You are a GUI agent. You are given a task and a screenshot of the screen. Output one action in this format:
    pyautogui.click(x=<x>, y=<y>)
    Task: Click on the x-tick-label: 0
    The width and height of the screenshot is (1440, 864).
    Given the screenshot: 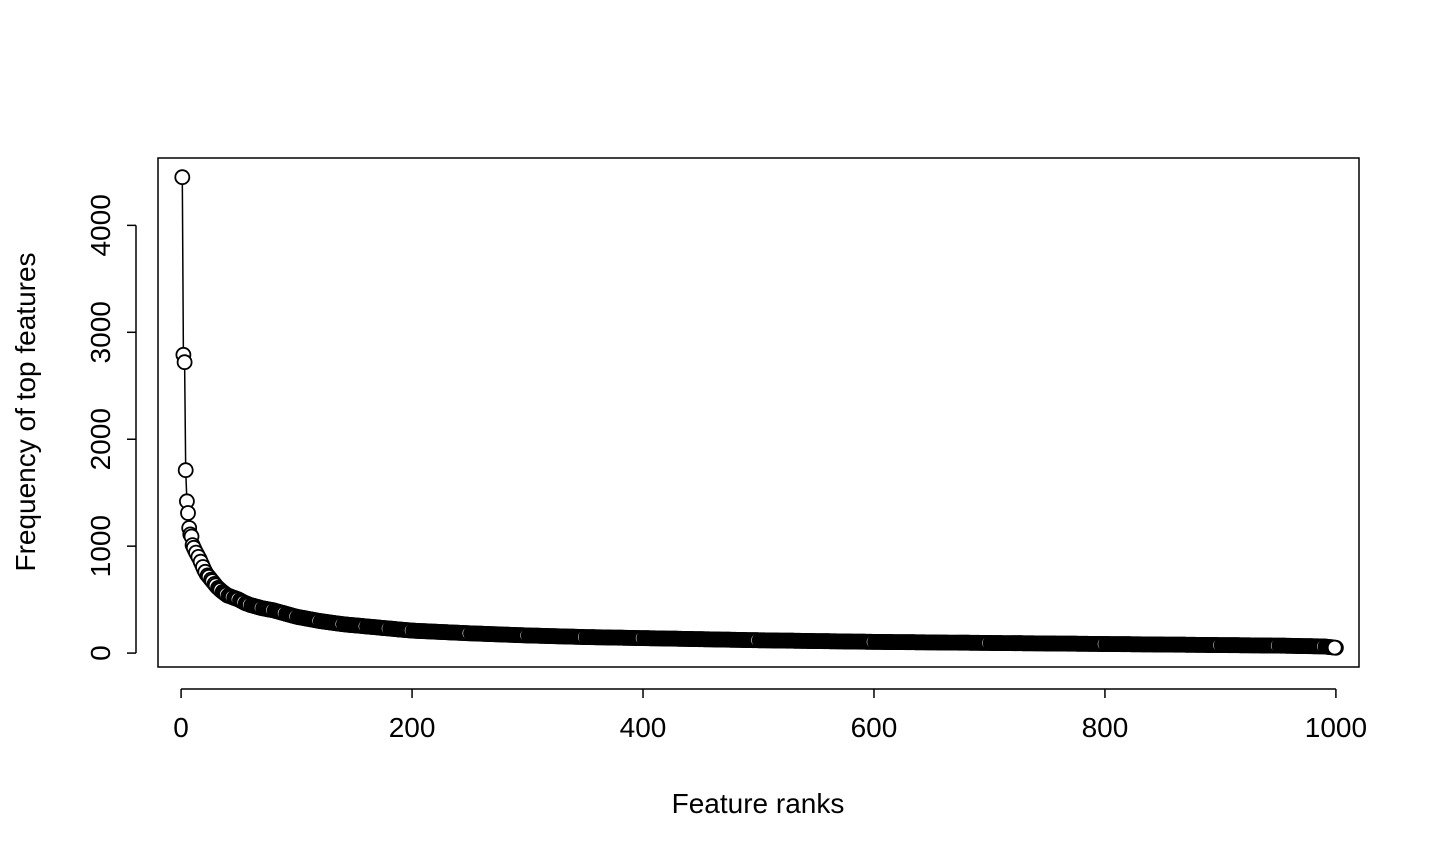 What is the action you would take?
    pyautogui.click(x=181, y=727)
    